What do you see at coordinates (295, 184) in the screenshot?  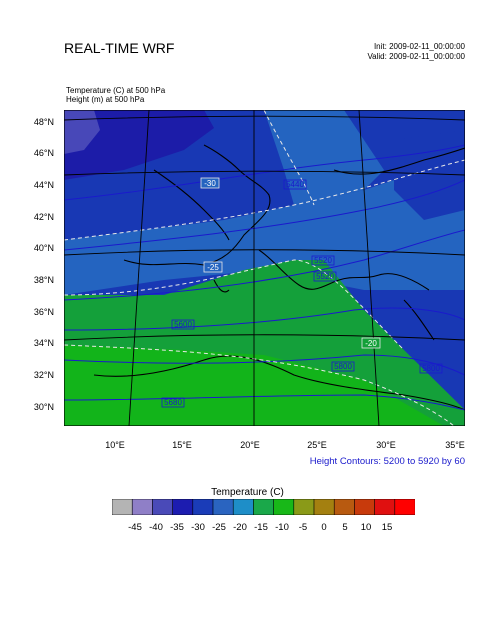 I see `height-label-a: 5440` at bounding box center [295, 184].